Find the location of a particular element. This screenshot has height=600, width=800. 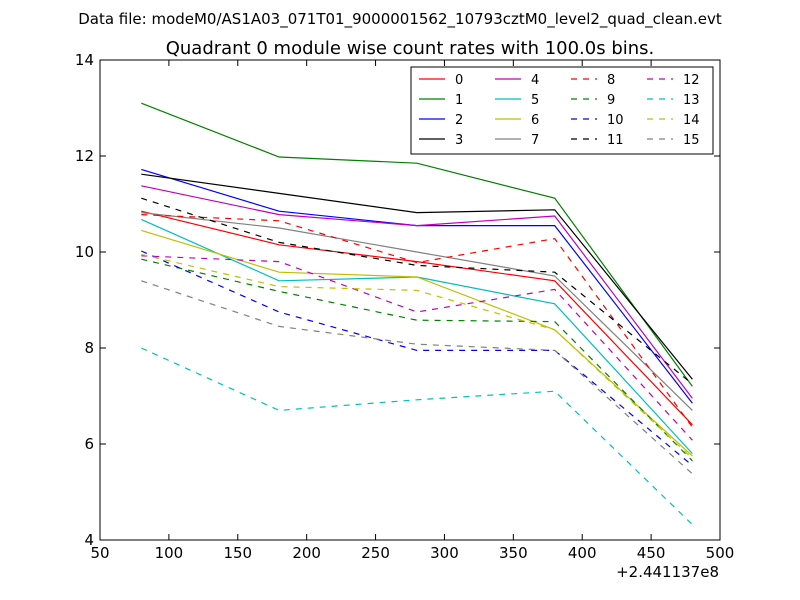

legend-label-12: 12 is located at coordinates (691, 80).